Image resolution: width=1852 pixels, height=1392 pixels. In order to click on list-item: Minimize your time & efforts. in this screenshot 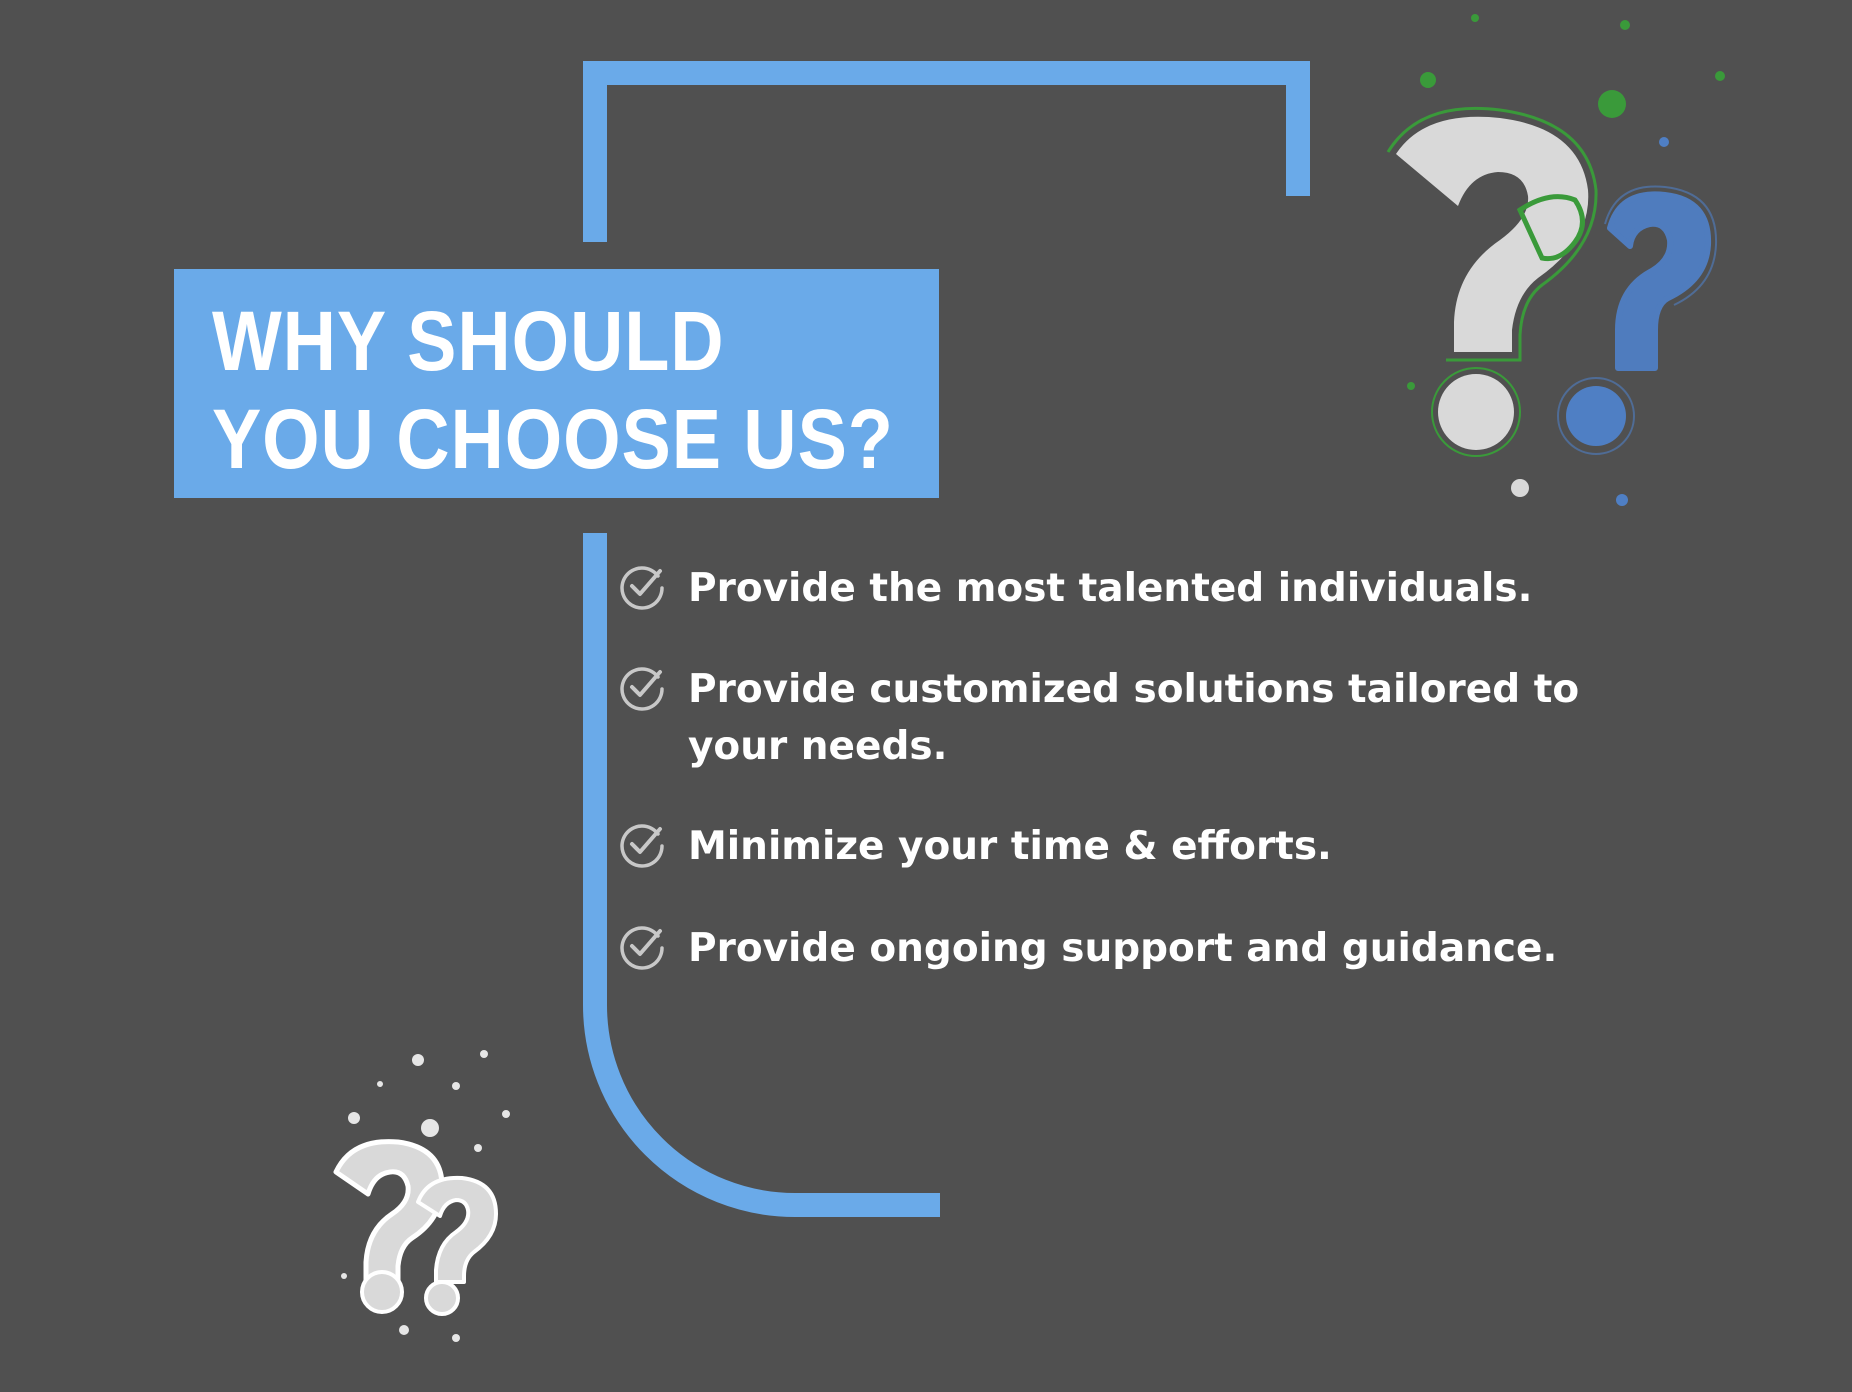, I will do `click(1153, 846)`.